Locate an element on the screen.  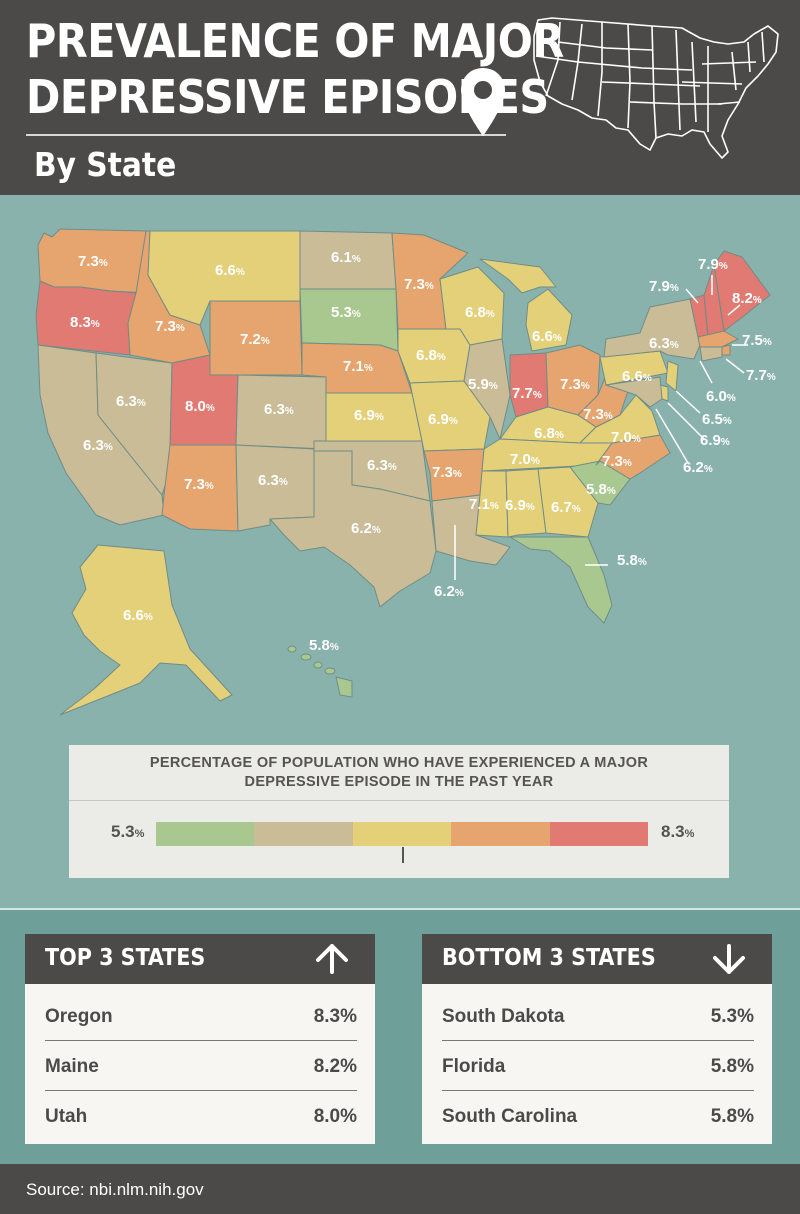
state-value-new-hampshire: 7.9% is located at coordinates (713, 264).